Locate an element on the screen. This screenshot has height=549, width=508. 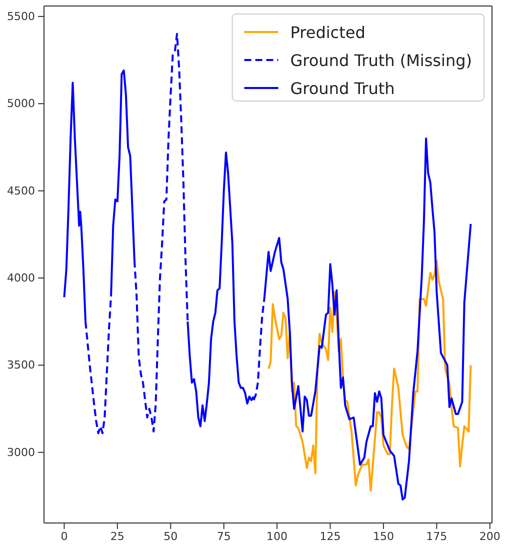
x-tick-label: 75 is located at coordinates (223, 536).